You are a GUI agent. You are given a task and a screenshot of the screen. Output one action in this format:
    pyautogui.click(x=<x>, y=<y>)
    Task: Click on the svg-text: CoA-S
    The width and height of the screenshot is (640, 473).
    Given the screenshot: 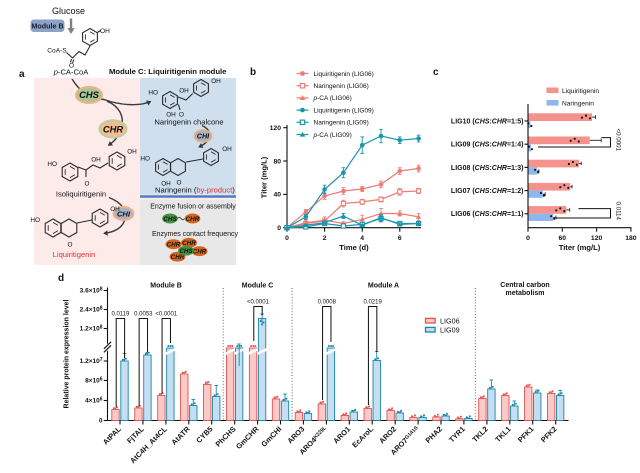 What is the action you would take?
    pyautogui.click(x=57, y=51)
    